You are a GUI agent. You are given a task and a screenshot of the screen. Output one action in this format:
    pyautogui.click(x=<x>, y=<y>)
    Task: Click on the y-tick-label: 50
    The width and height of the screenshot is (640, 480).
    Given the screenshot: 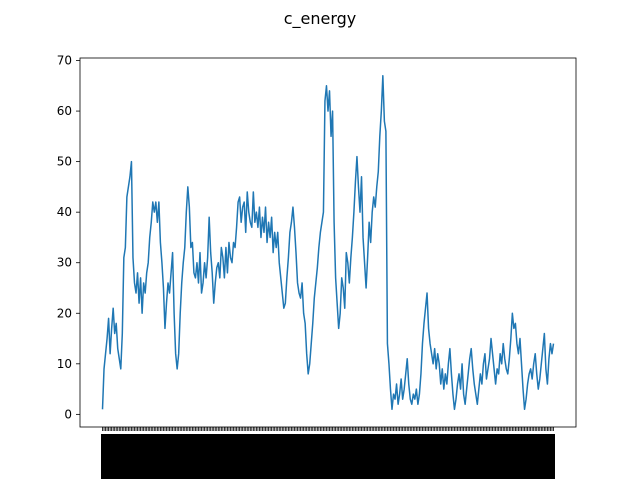 What is the action you would take?
    pyautogui.click(x=64, y=162)
    